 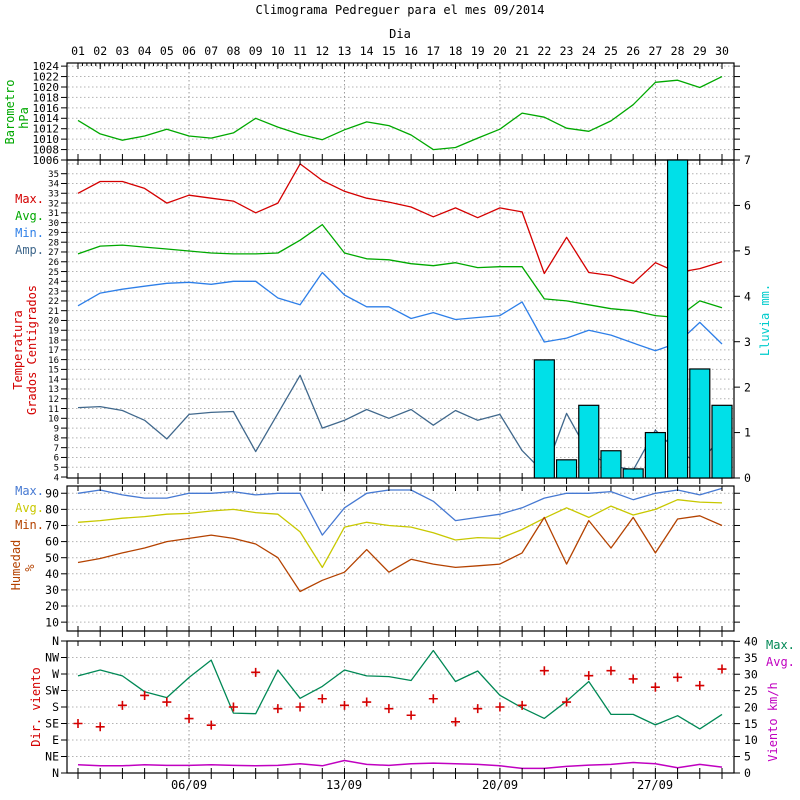 I want to click on wind-dir-axis-labels: N NW W SW S SE E NE N, so click(x=56, y=707).